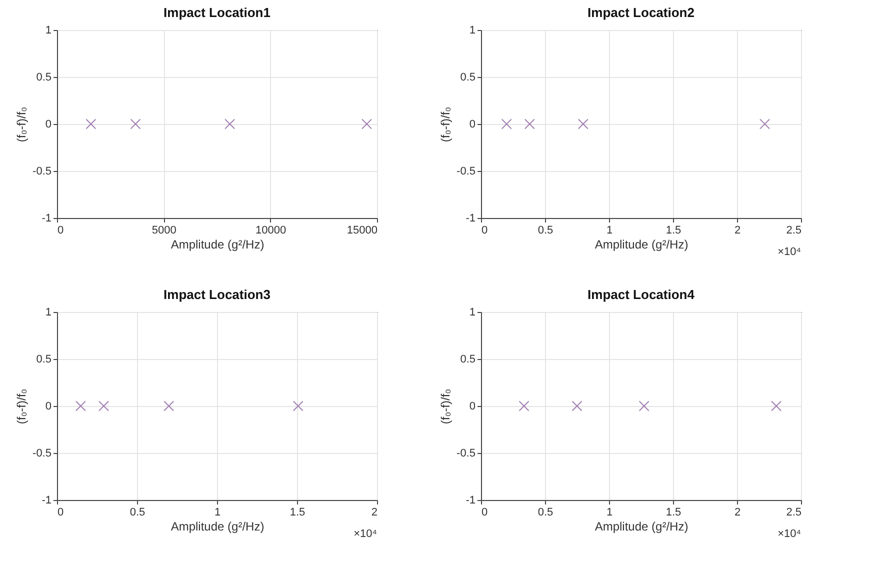 This screenshot has height=573, width=886. What do you see at coordinates (164, 230) in the screenshot?
I see `x-tick-label: 5000` at bounding box center [164, 230].